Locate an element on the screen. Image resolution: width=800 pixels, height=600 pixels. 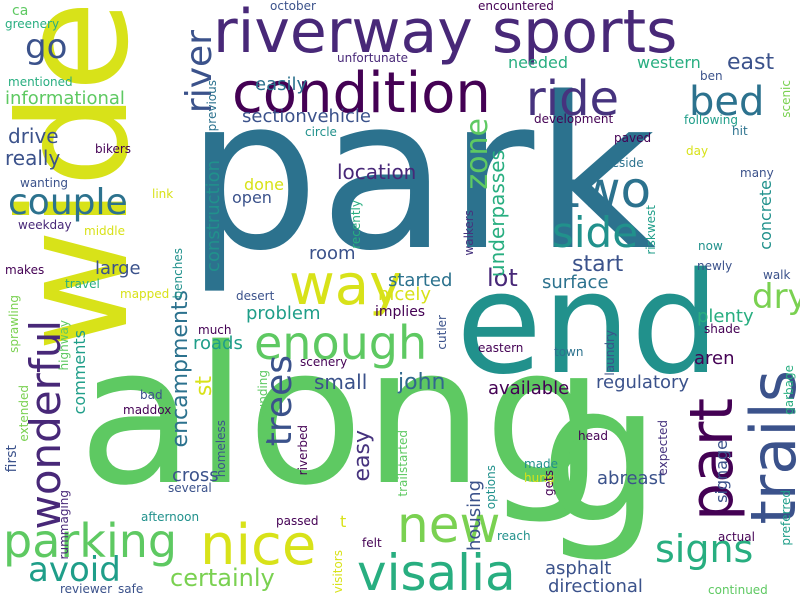
word-concrete: concrete is located at coordinates (765, 215).